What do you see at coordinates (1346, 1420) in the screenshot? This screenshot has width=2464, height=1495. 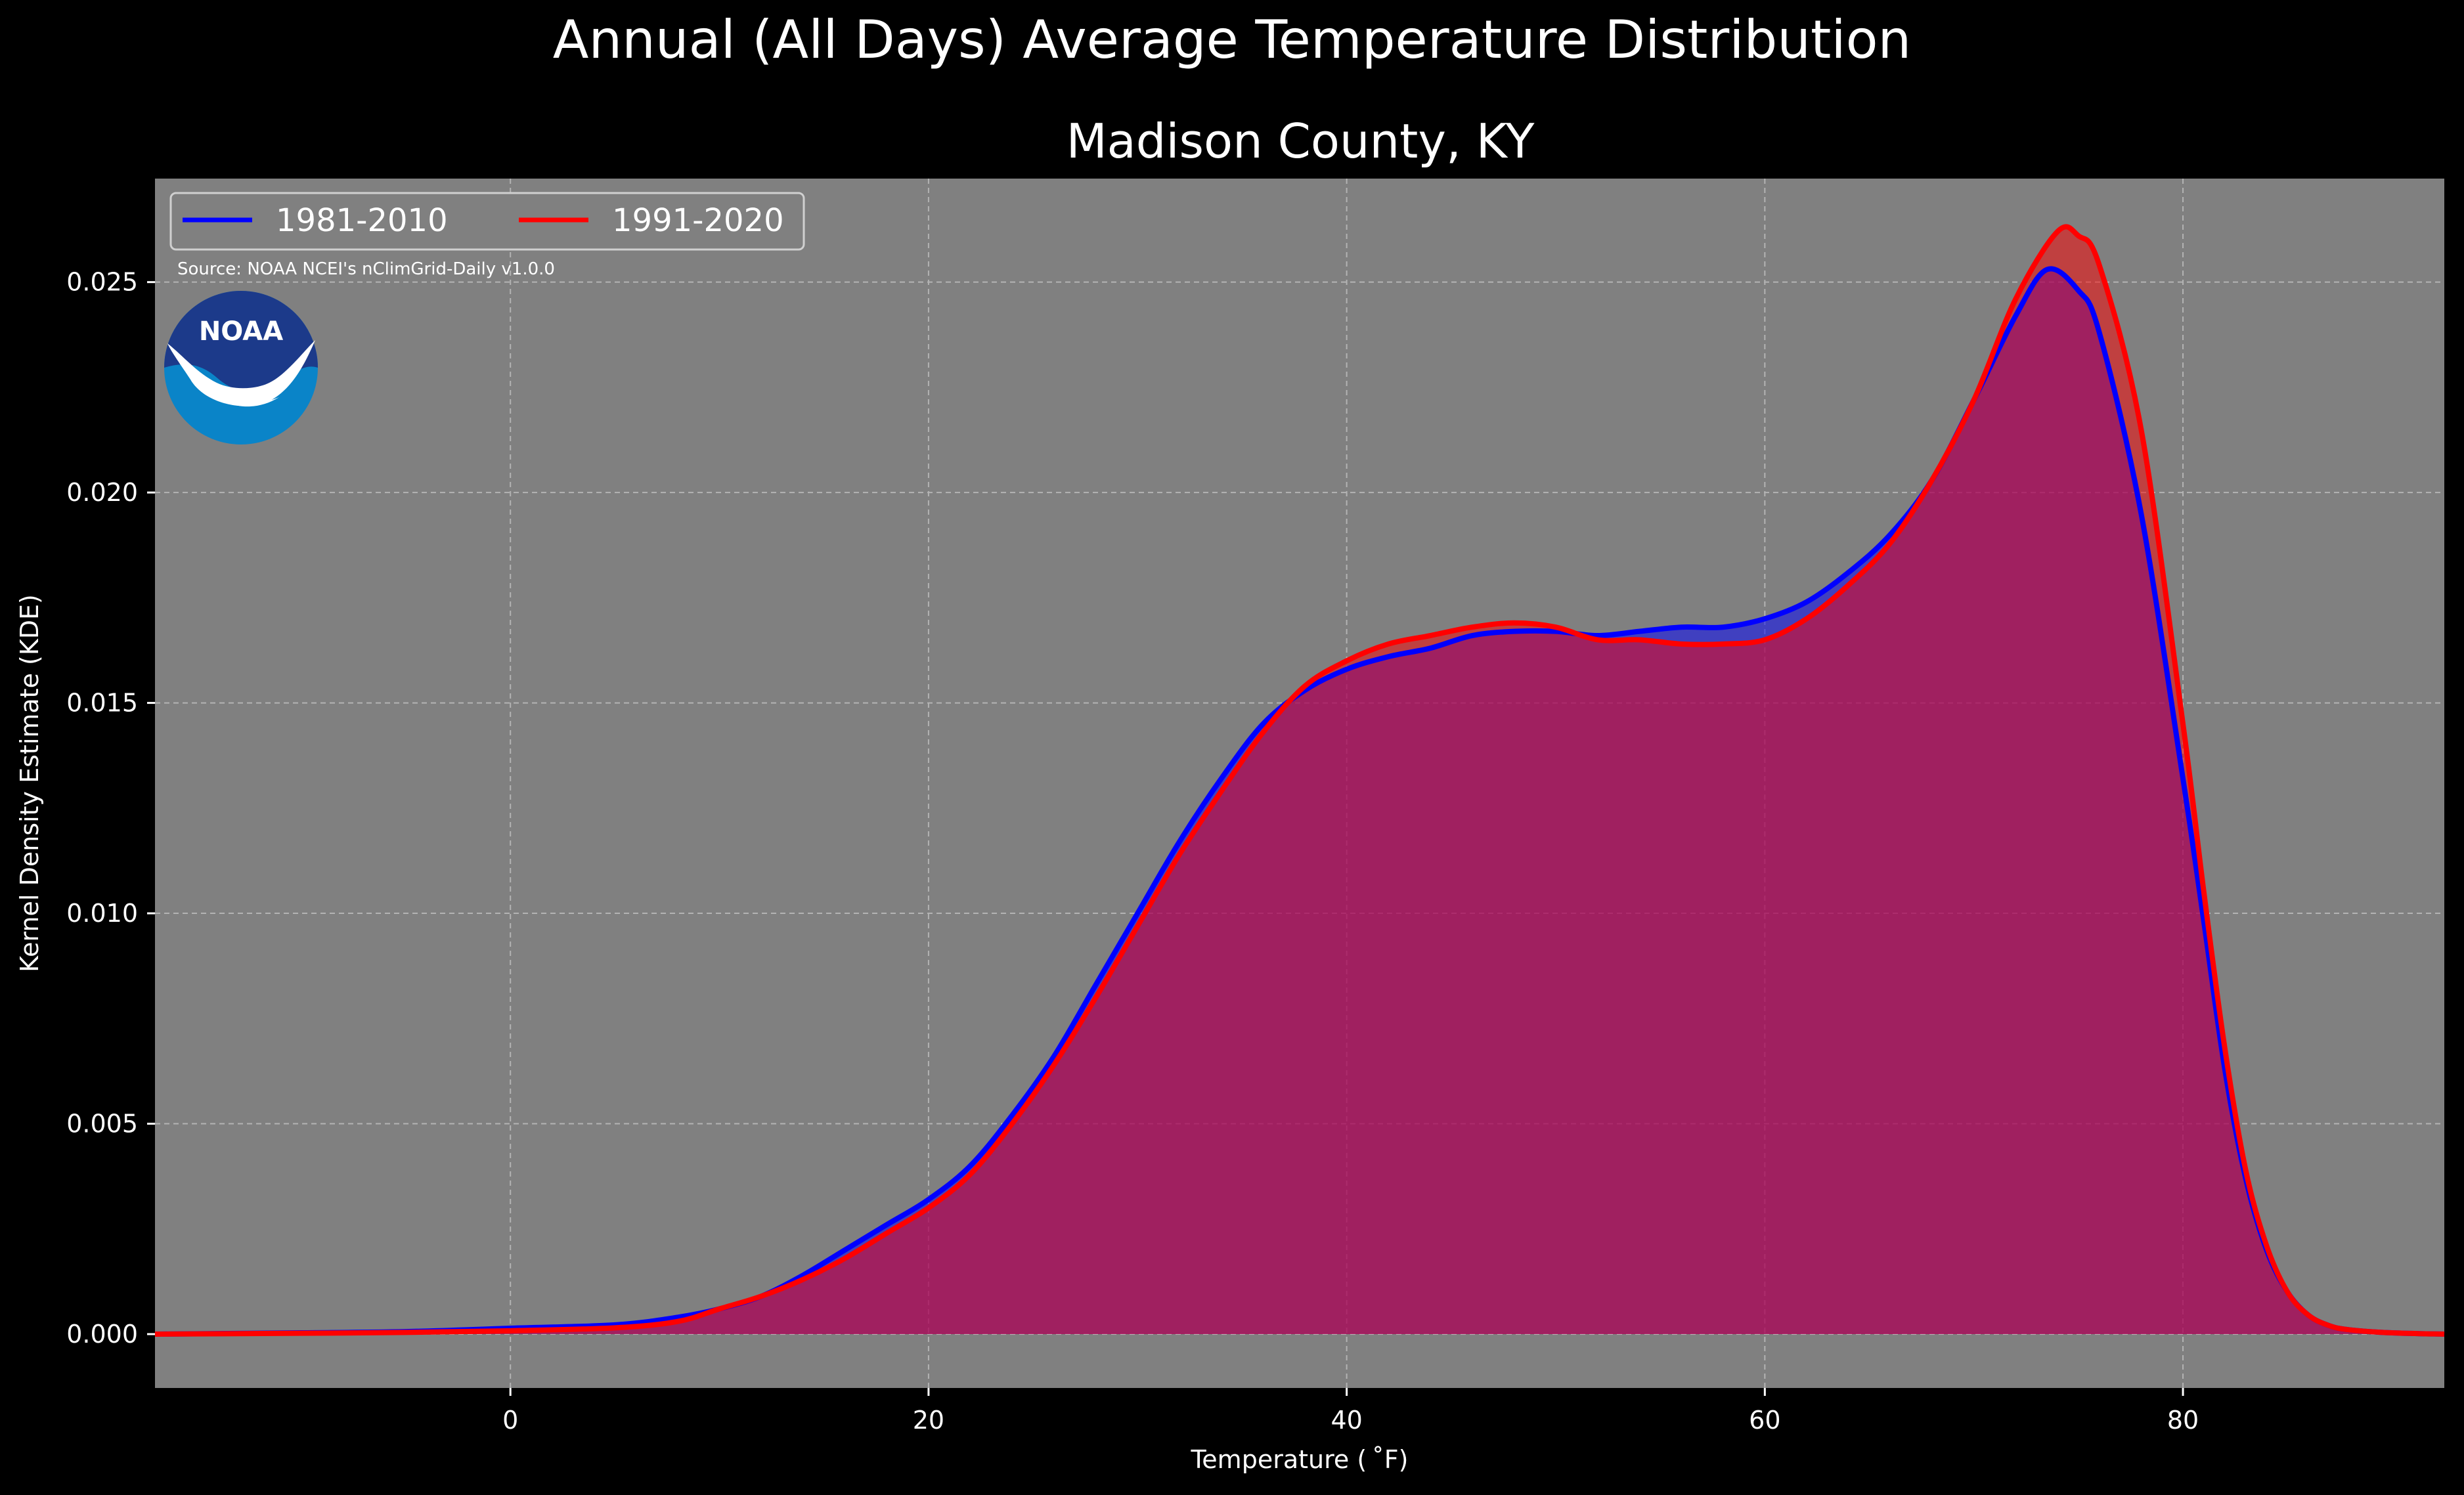 I see `x-tick-label: 40` at bounding box center [1346, 1420].